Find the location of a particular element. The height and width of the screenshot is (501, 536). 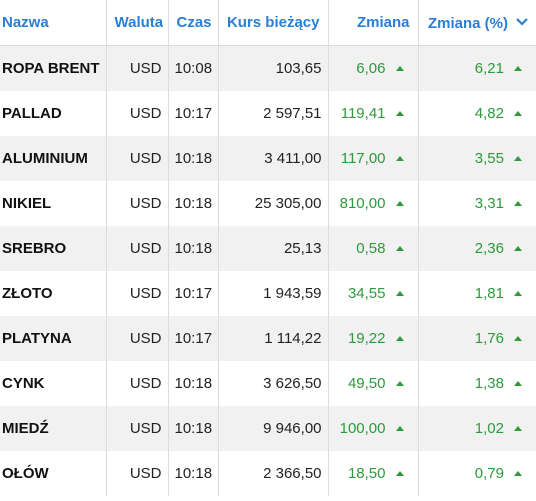

commodity-name: ROPA BRENT is located at coordinates (53, 68).